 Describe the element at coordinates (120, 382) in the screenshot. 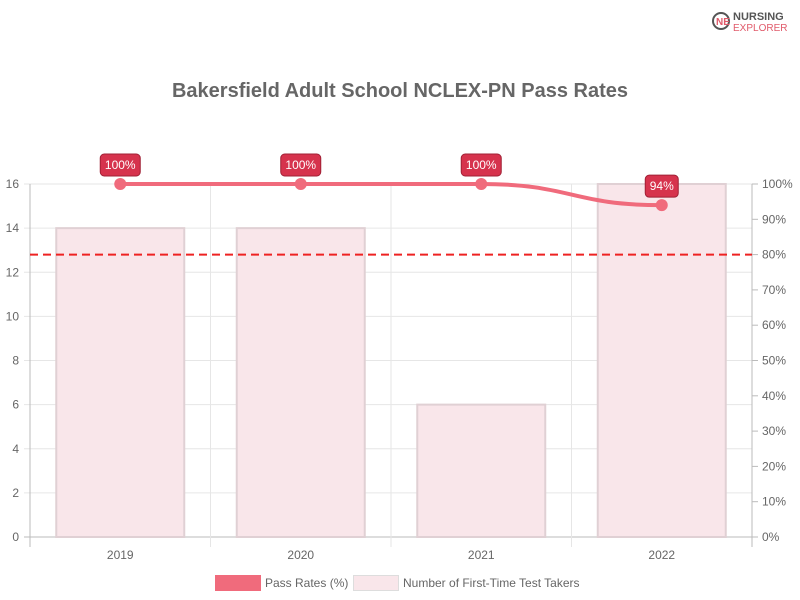

I see `bar-2019` at that location.